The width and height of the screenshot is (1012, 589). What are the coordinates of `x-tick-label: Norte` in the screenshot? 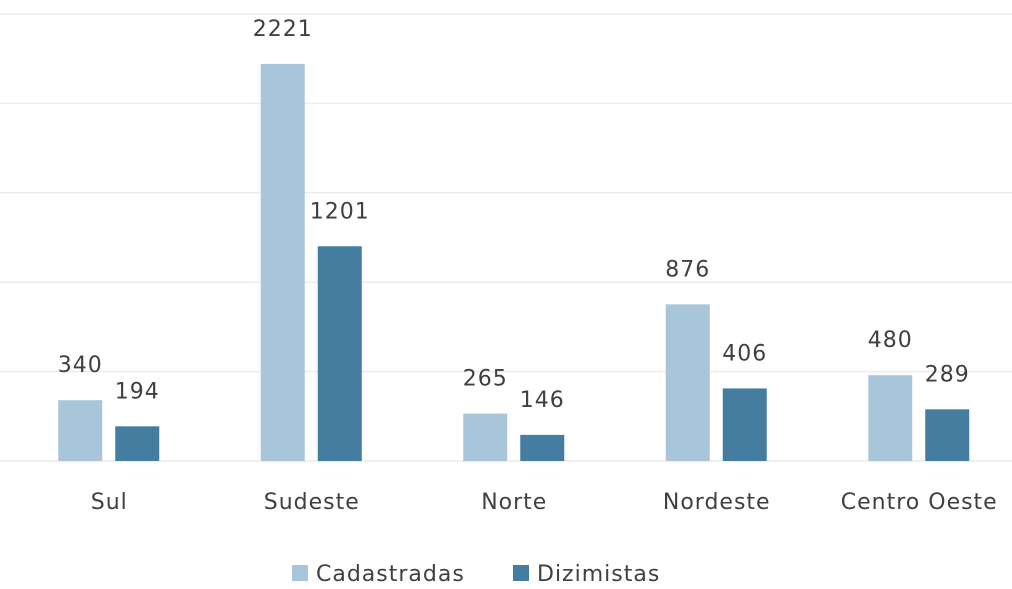 It's located at (514, 502).